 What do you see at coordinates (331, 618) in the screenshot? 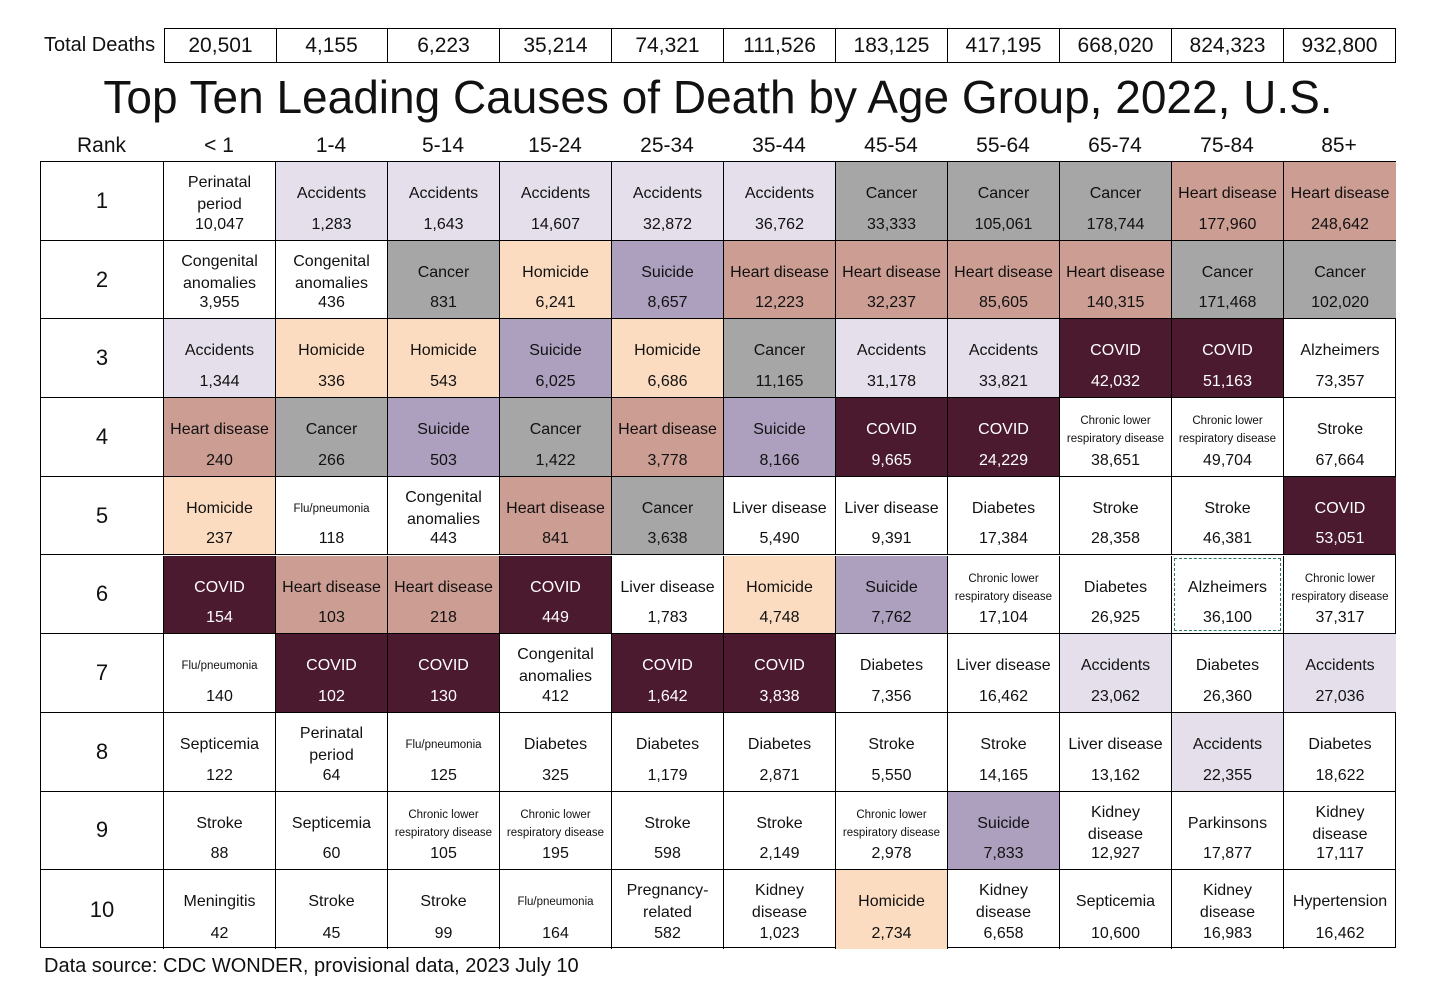
I see `death-count: 103` at bounding box center [331, 618].